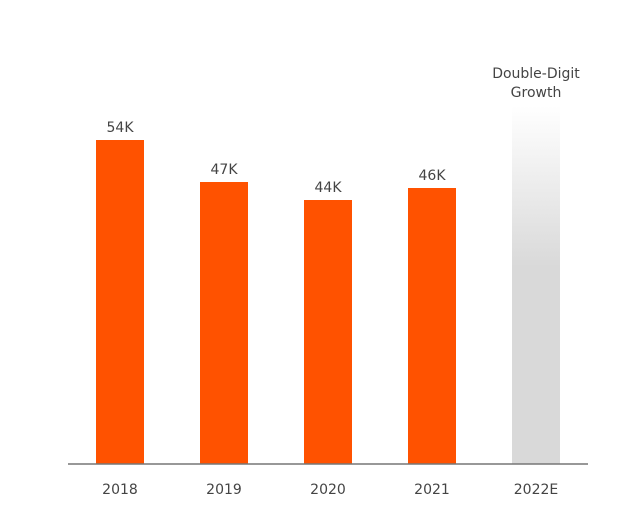 The width and height of the screenshot is (628, 522). I want to click on projection-label-line: Growth, so click(536, 93).